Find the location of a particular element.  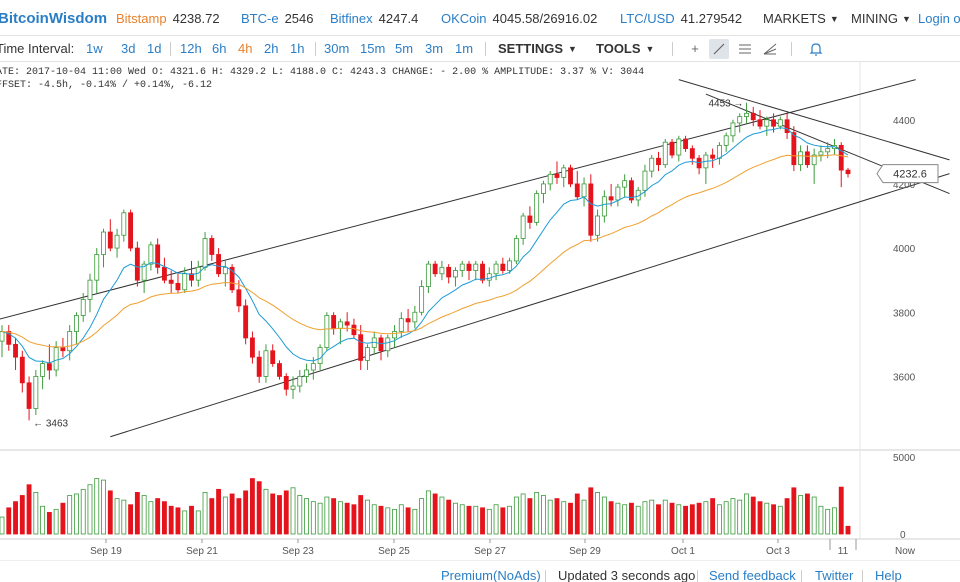

price-tick-label: 4200 is located at coordinates (904, 185).